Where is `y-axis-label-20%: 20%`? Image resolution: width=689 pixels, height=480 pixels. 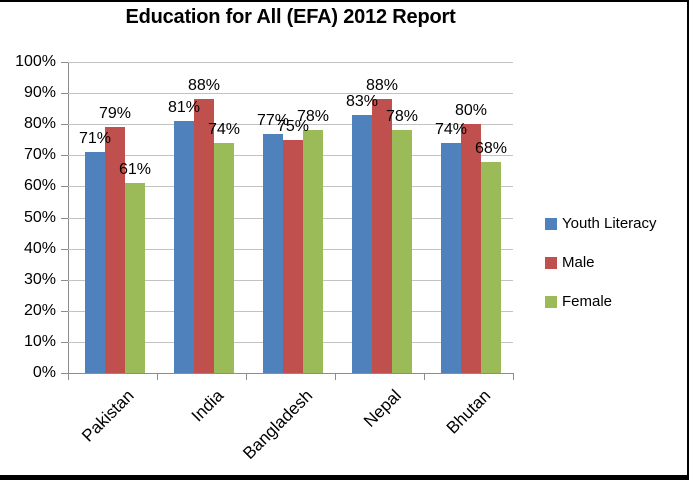
y-axis-label-20%: 20% is located at coordinates (39, 310).